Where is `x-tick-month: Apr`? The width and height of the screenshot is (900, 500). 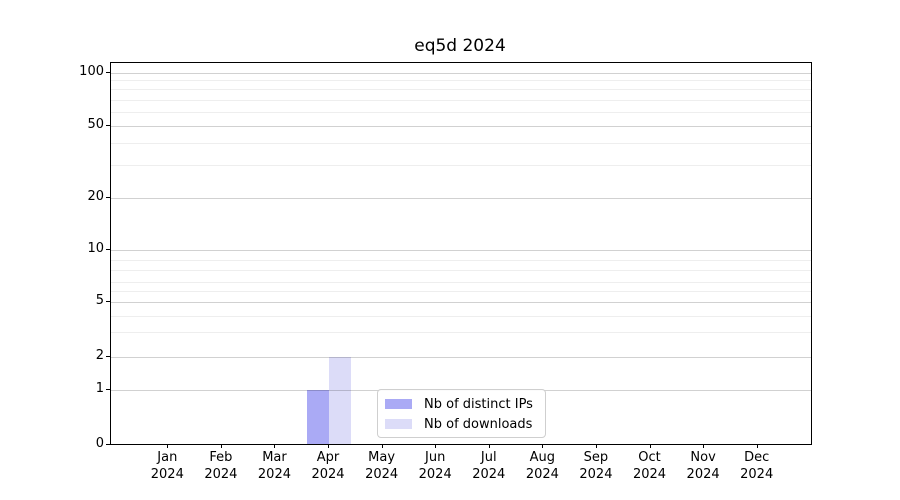 x-tick-month: Apr is located at coordinates (328, 457).